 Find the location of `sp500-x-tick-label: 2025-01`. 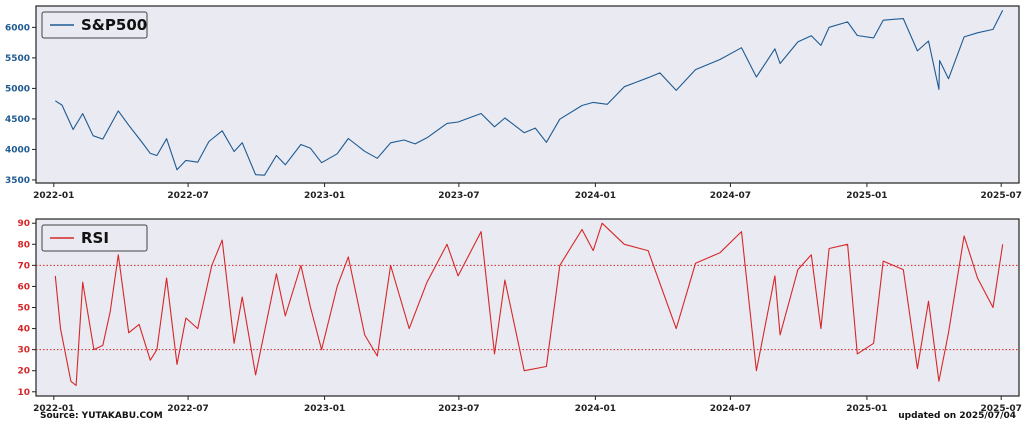

sp500-x-tick-label: 2025-01 is located at coordinates (866, 196).